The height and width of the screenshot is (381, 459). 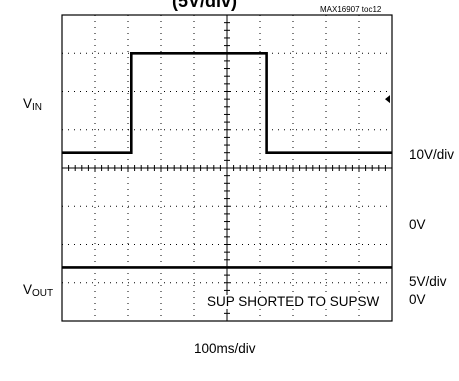 I want to click on channel-1-zero: 0V, so click(x=417, y=224).